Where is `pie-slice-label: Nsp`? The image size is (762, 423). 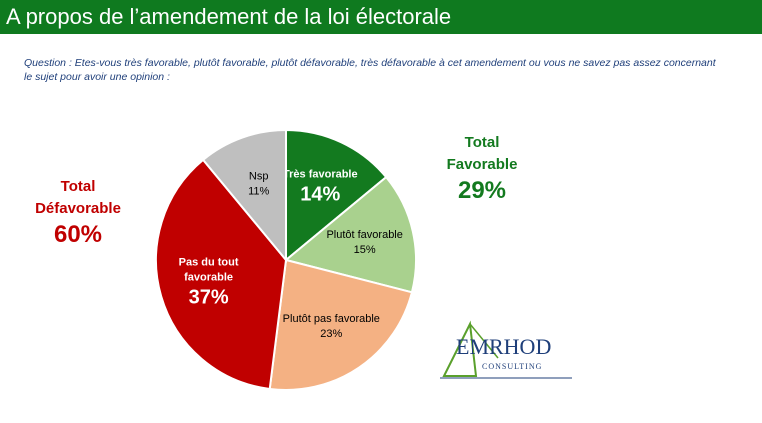
pie-slice-label: Nsp is located at coordinates (259, 177).